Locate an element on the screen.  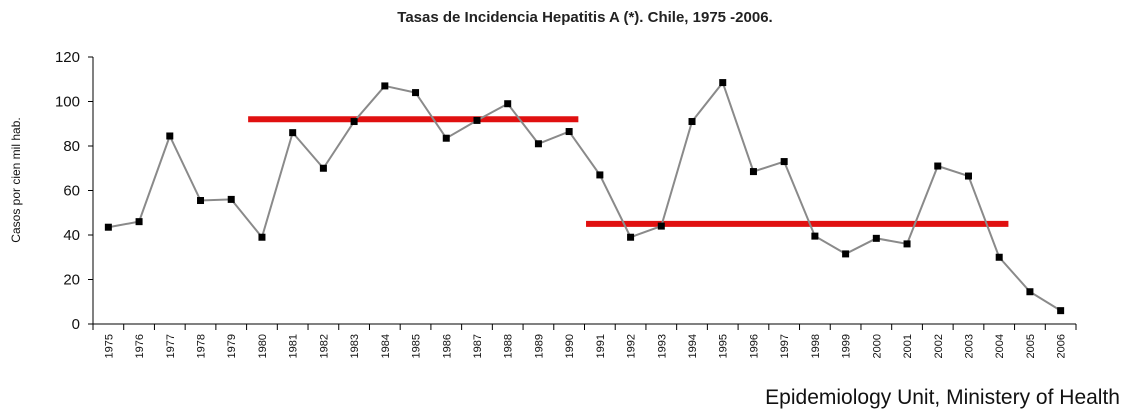
y-axis-label-group: Casos por cien mil hab. is located at coordinates (16, 179).